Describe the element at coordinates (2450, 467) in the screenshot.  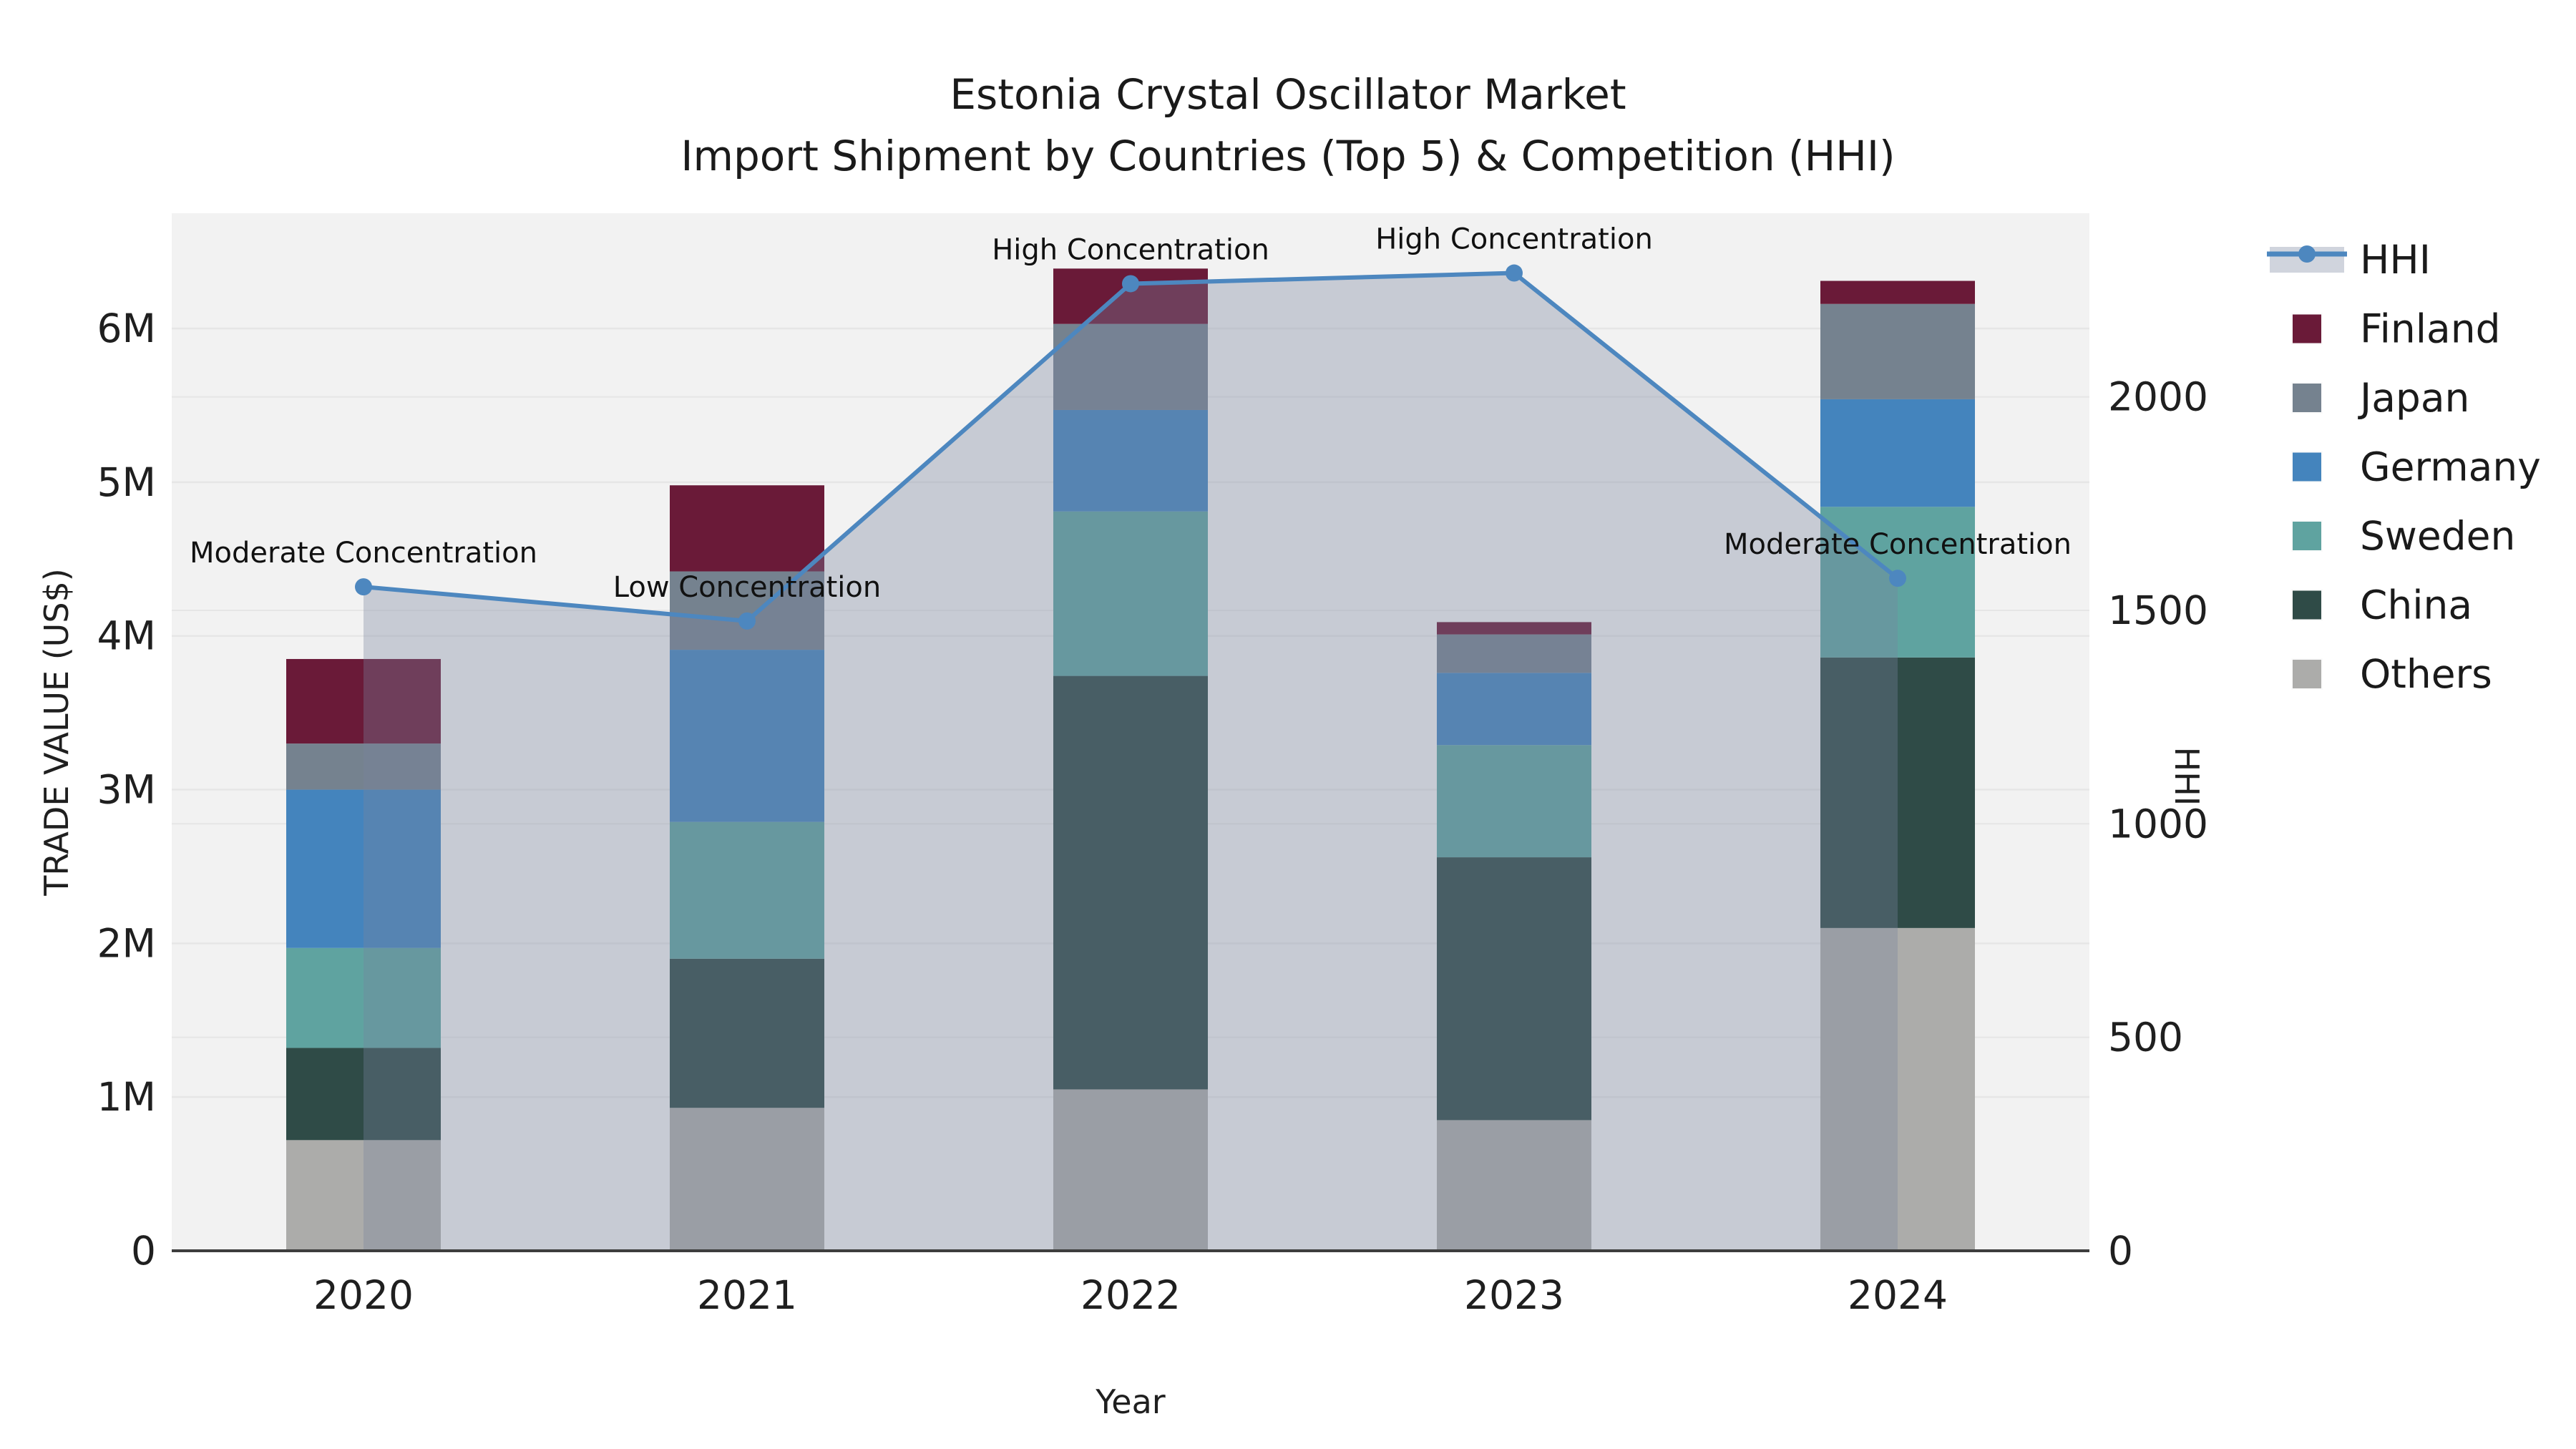
I see `legend-label-germany: Germany` at that location.